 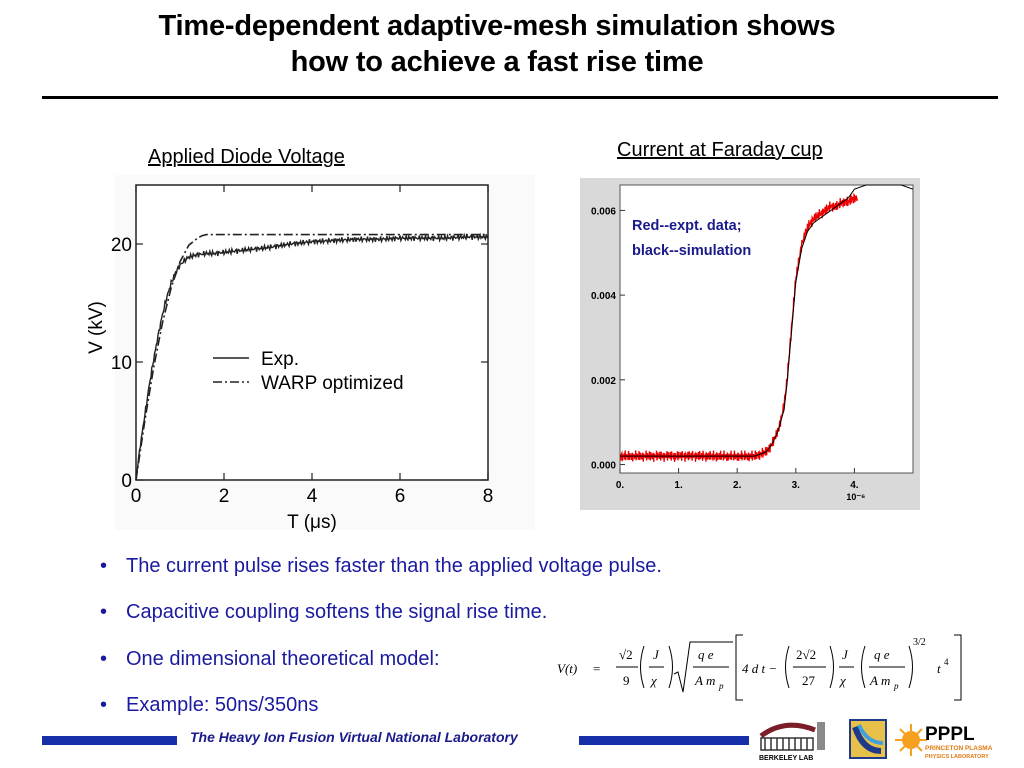 What do you see at coordinates (919, 642) in the screenshot?
I see `eq-outer-exp: 3/2` at bounding box center [919, 642].